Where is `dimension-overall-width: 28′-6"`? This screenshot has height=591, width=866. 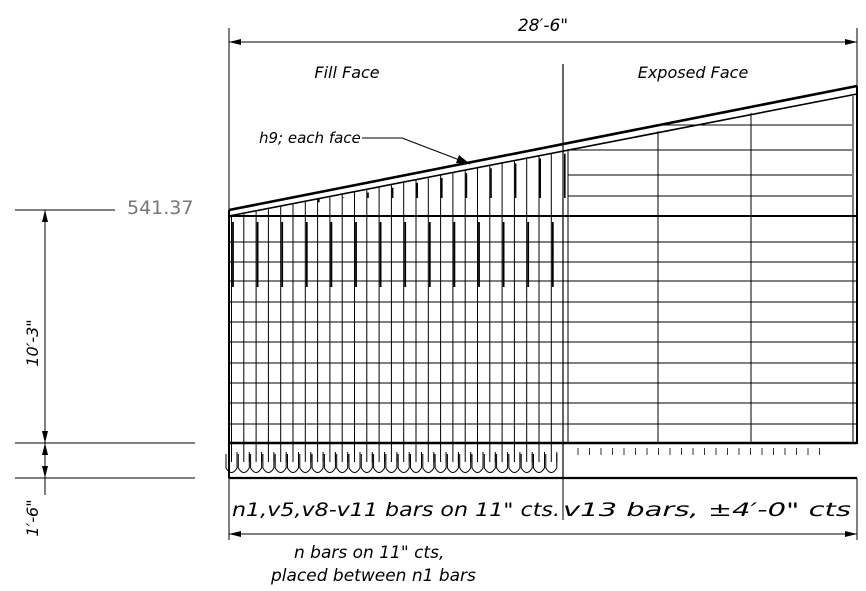 dimension-overall-width: 28′-6" is located at coordinates (543, 26).